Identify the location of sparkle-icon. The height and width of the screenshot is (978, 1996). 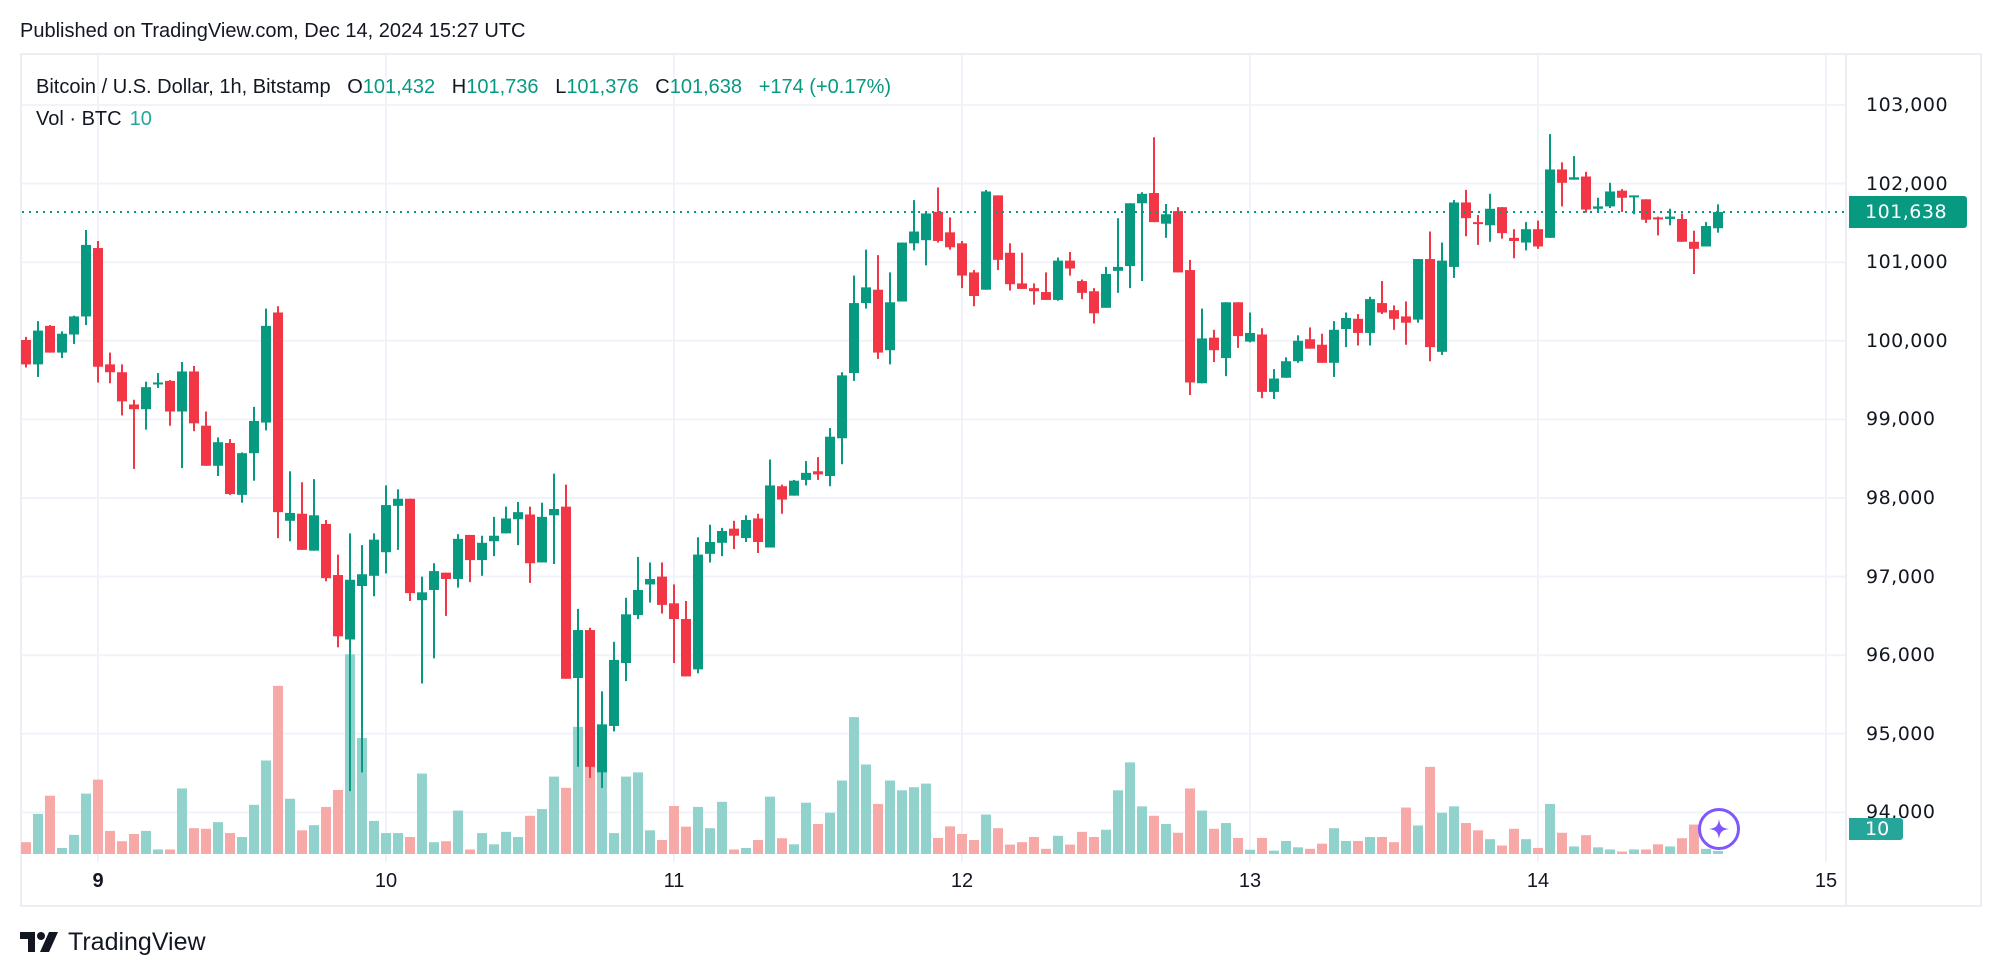
(1719, 829).